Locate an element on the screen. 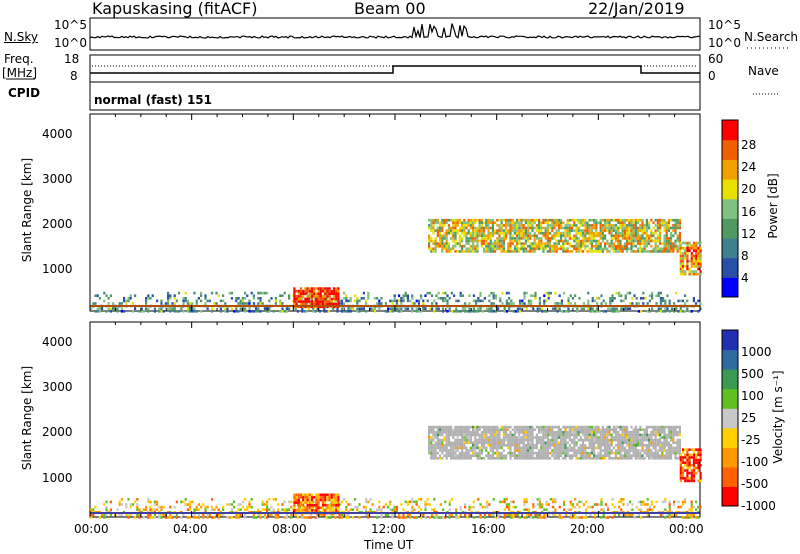 The width and height of the screenshot is (800, 554). nave-tick-bottom: 0 is located at coordinates (712, 76).